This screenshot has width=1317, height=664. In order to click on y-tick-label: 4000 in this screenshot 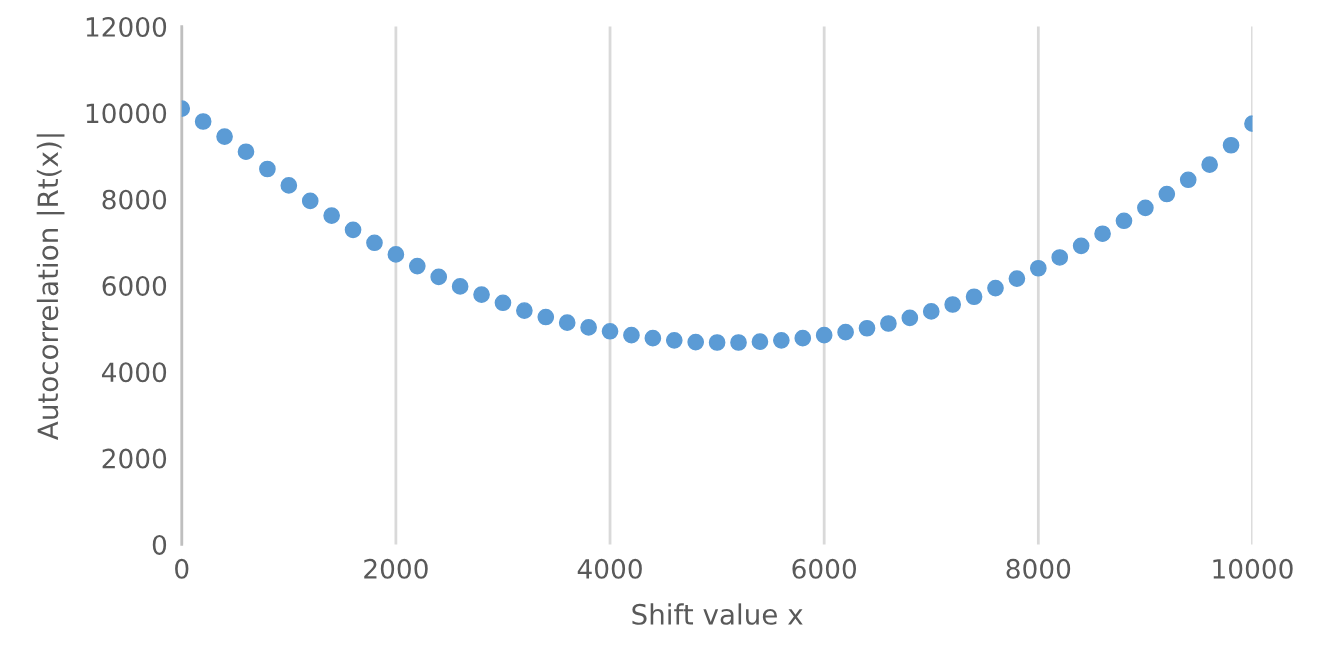, I will do `click(134, 372)`.